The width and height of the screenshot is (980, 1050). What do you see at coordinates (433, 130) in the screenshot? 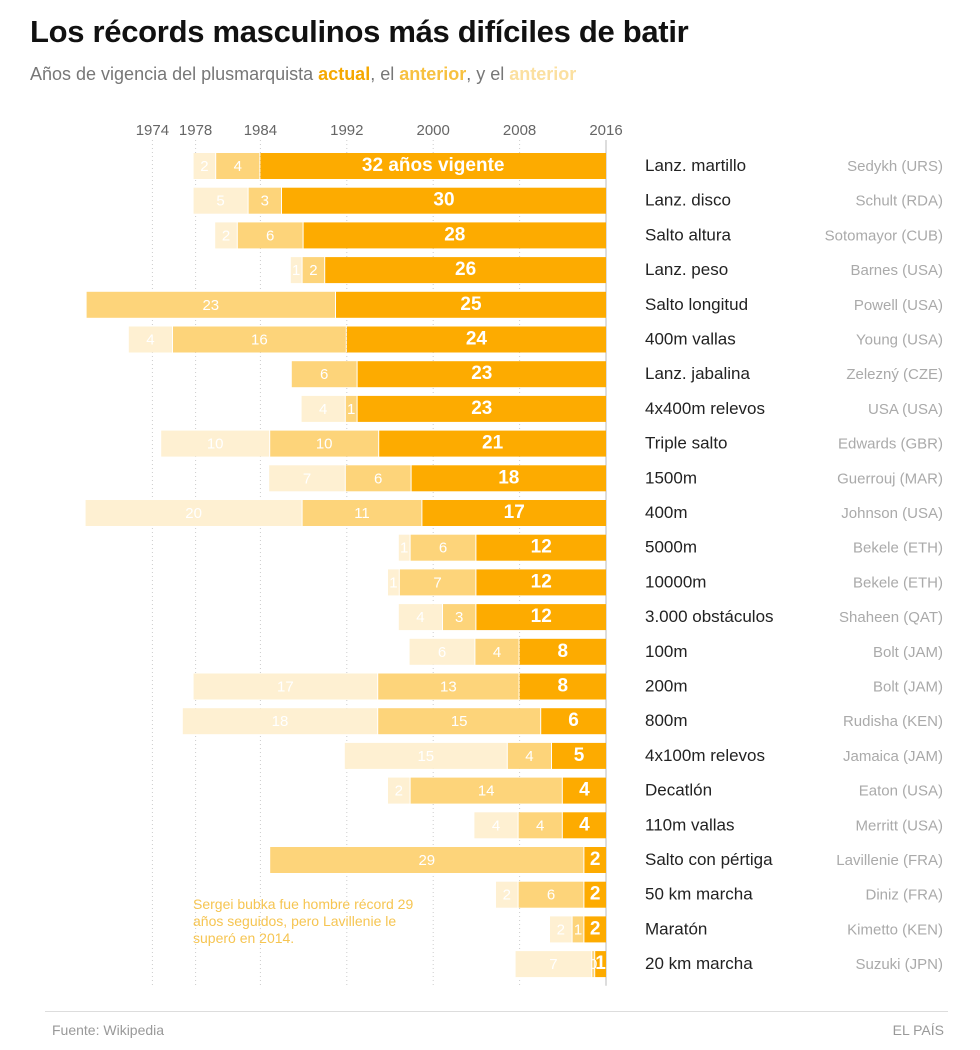
I see `x-tick-label: 2000` at bounding box center [433, 130].